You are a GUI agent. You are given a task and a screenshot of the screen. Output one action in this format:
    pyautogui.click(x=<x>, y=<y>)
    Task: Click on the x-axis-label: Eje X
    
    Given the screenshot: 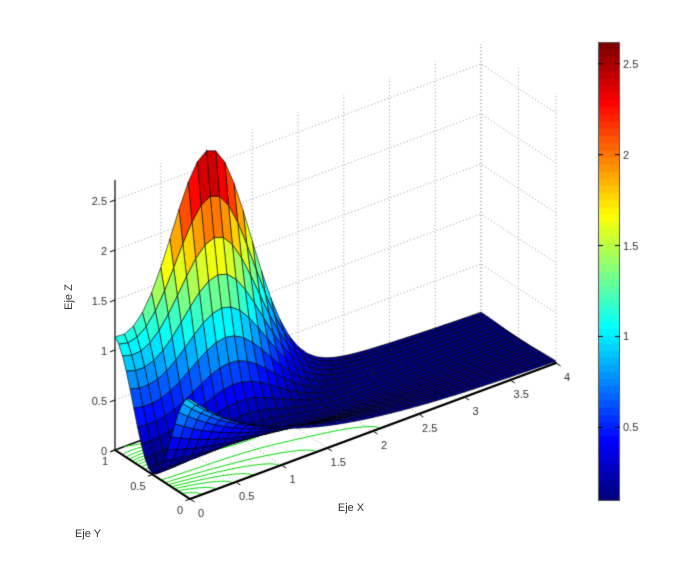 What is the action you would take?
    pyautogui.click(x=351, y=508)
    